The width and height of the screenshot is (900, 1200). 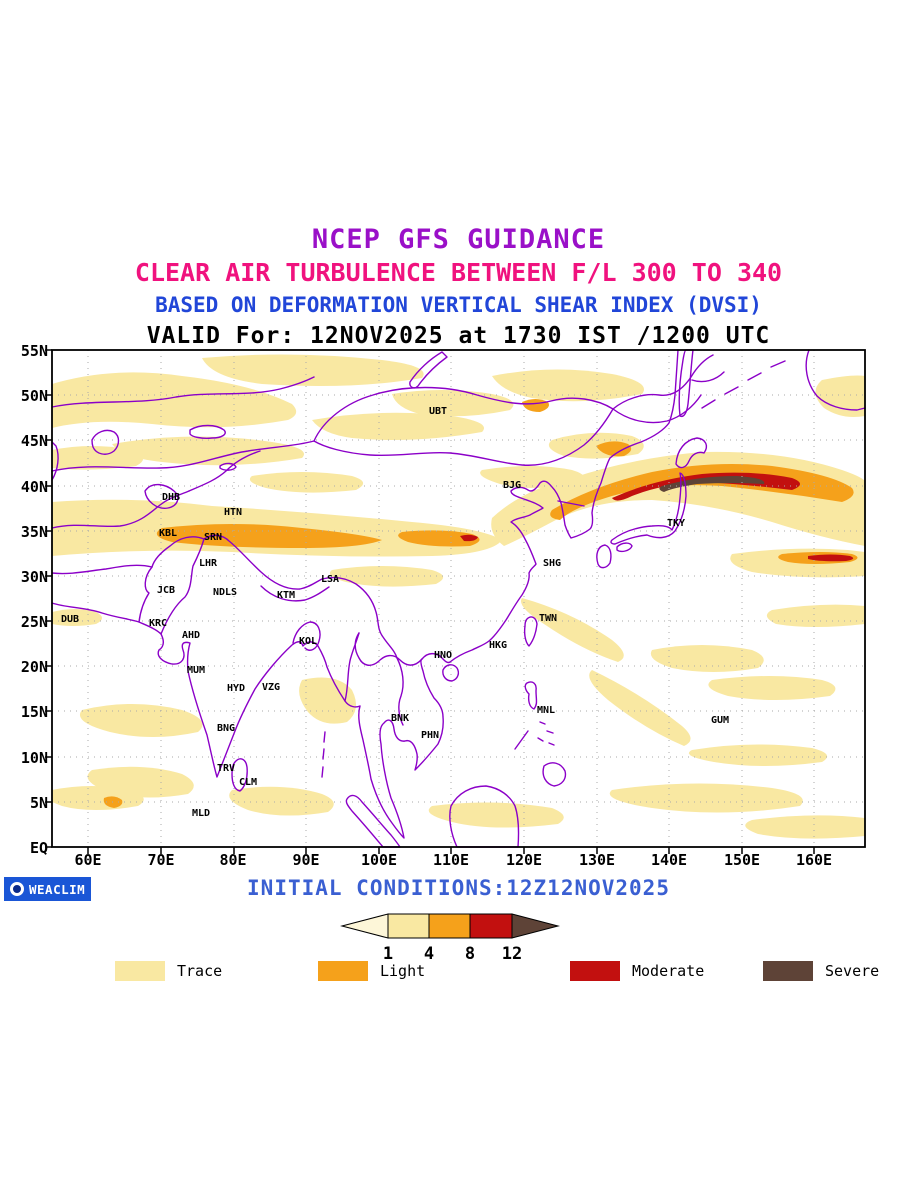 I want to click on y-tick-label: 30N, so click(x=34, y=577).